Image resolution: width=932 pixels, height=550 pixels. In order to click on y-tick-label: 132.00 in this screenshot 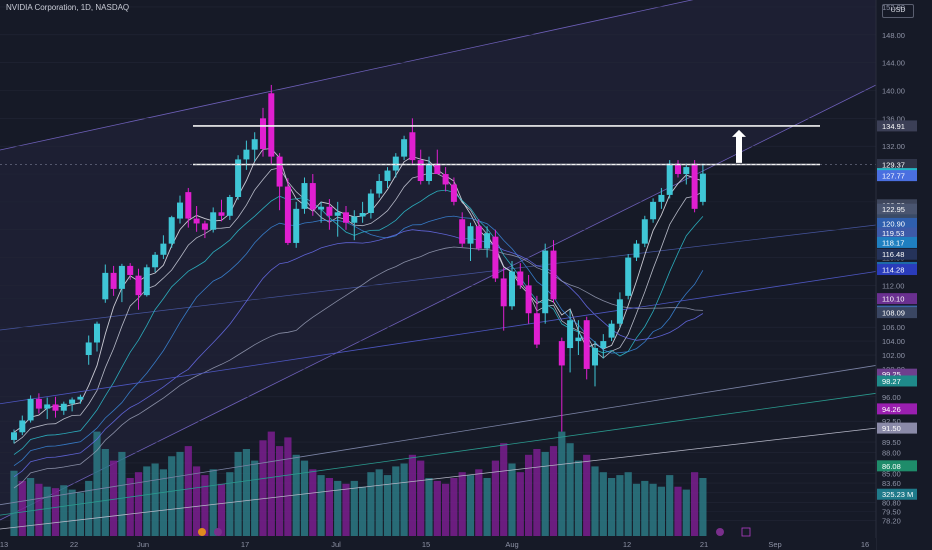, I will do `click(893, 146)`.